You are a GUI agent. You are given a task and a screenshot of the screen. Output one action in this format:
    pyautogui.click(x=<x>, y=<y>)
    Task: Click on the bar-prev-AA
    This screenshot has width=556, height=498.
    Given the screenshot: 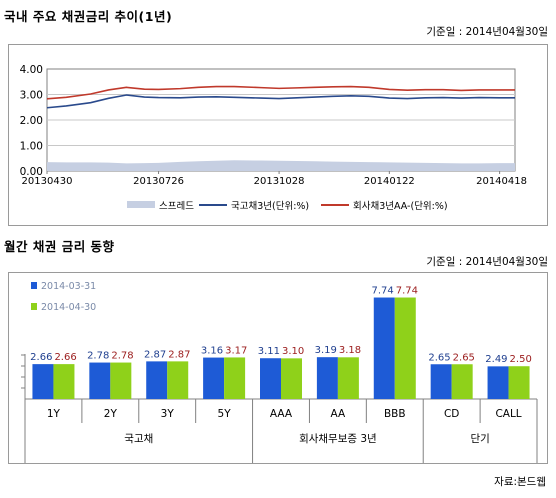 What is the action you would take?
    pyautogui.click(x=327, y=378)
    